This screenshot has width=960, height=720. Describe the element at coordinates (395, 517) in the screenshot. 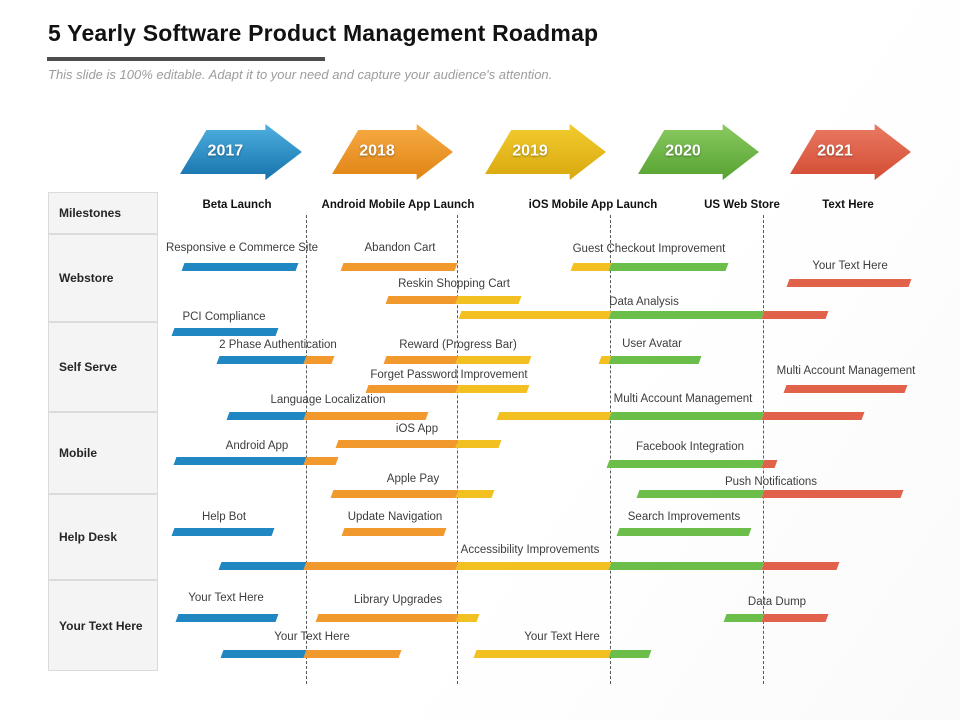

I see `bar-label: Update Navigation` at that location.